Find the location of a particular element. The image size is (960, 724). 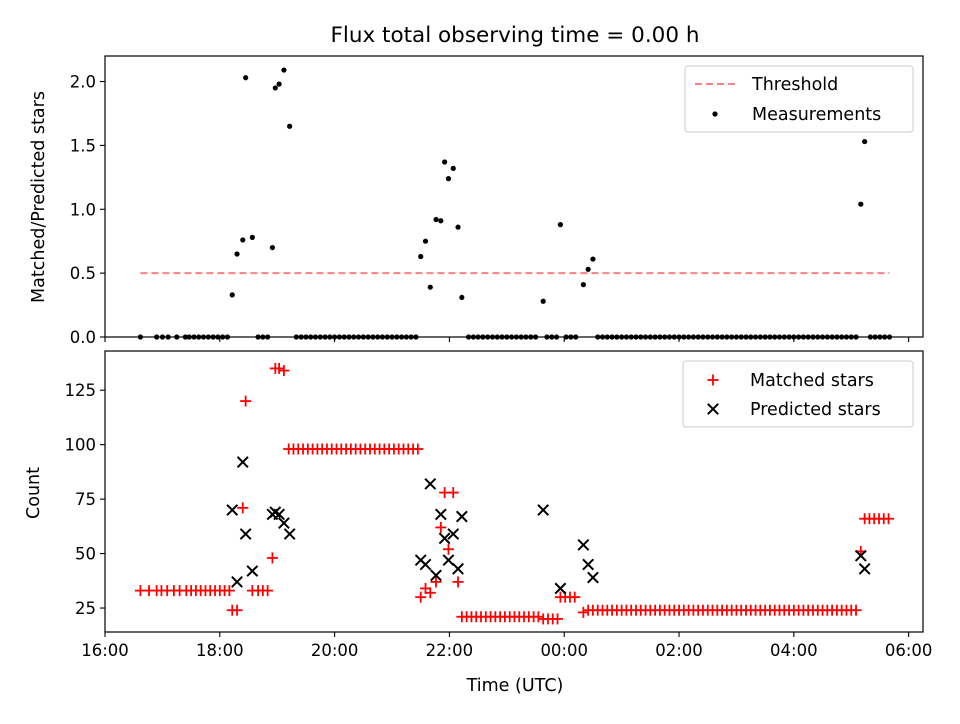

bottom-xtick-label: 16:00 is located at coordinates (105, 650).